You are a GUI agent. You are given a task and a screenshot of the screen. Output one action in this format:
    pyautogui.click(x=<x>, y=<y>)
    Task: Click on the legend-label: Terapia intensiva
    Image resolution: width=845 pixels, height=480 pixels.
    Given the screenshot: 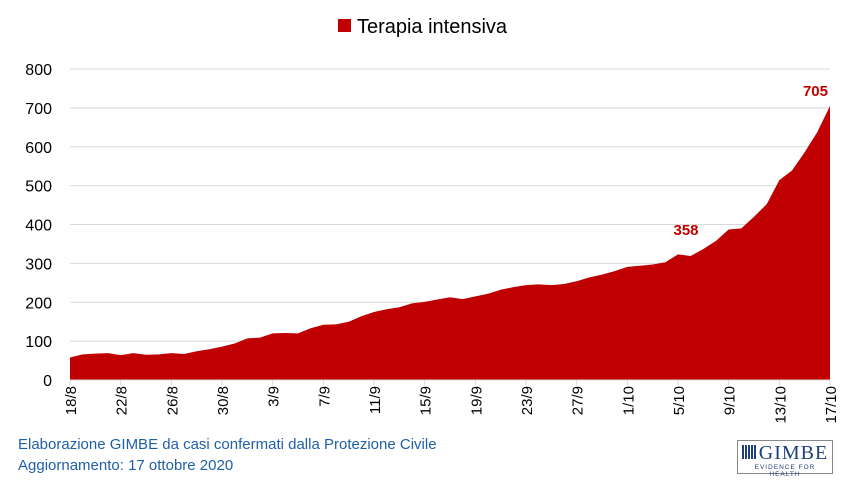 What is the action you would take?
    pyautogui.click(x=432, y=27)
    